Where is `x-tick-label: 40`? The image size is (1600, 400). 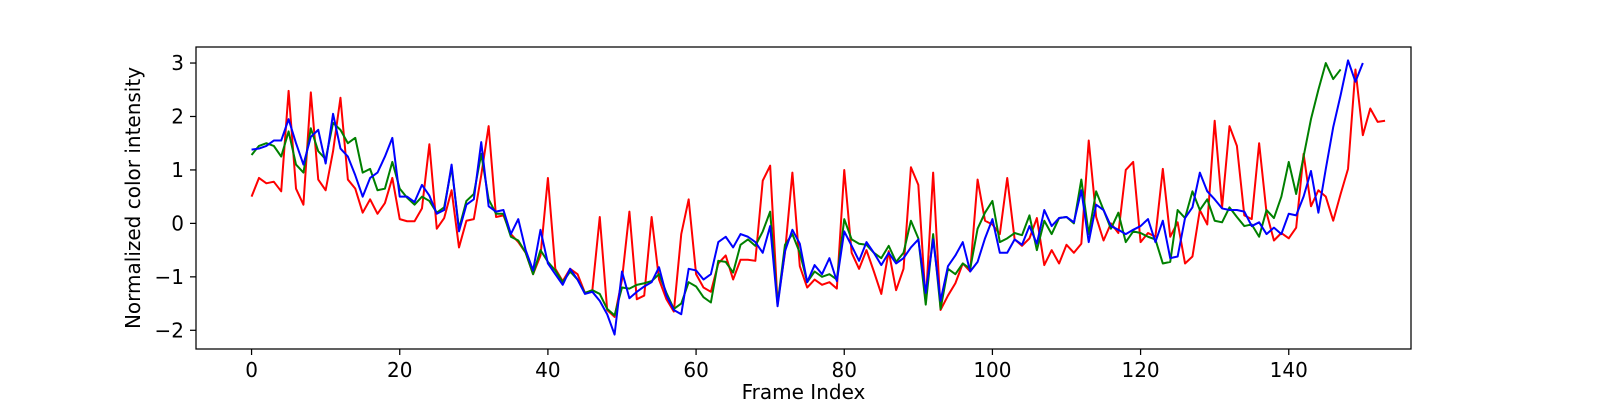
x-tick-label: 40 is located at coordinates (547, 370).